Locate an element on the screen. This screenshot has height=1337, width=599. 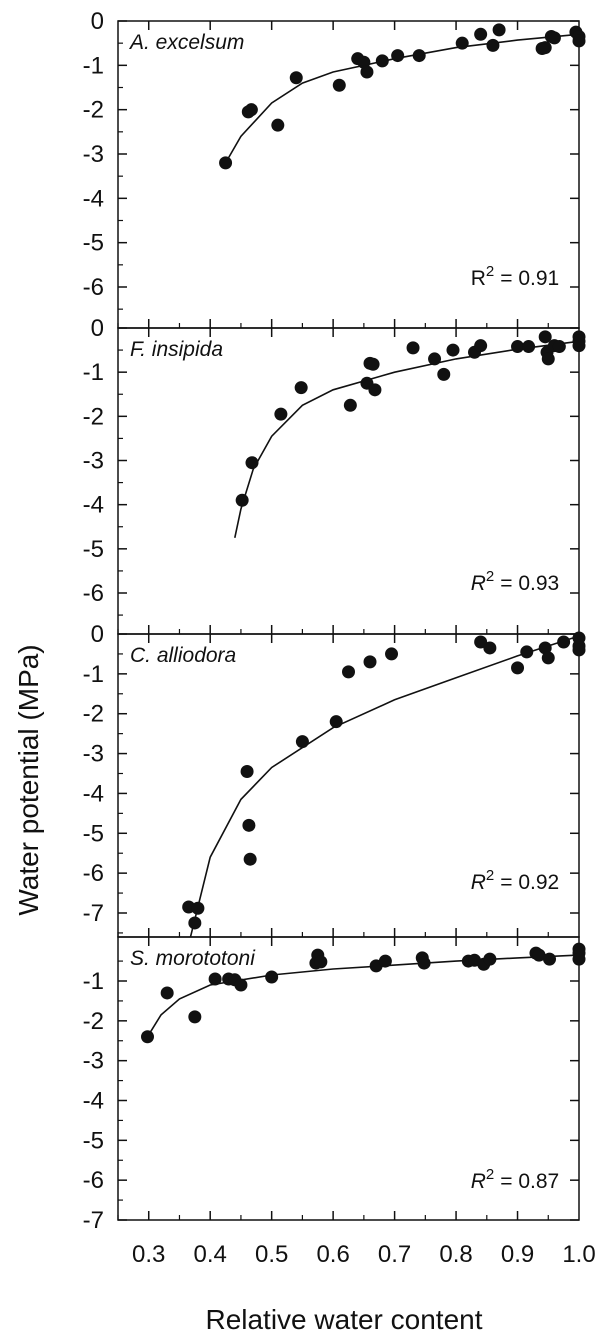
x-tick-label: 1.0 is located at coordinates (578, 1254).